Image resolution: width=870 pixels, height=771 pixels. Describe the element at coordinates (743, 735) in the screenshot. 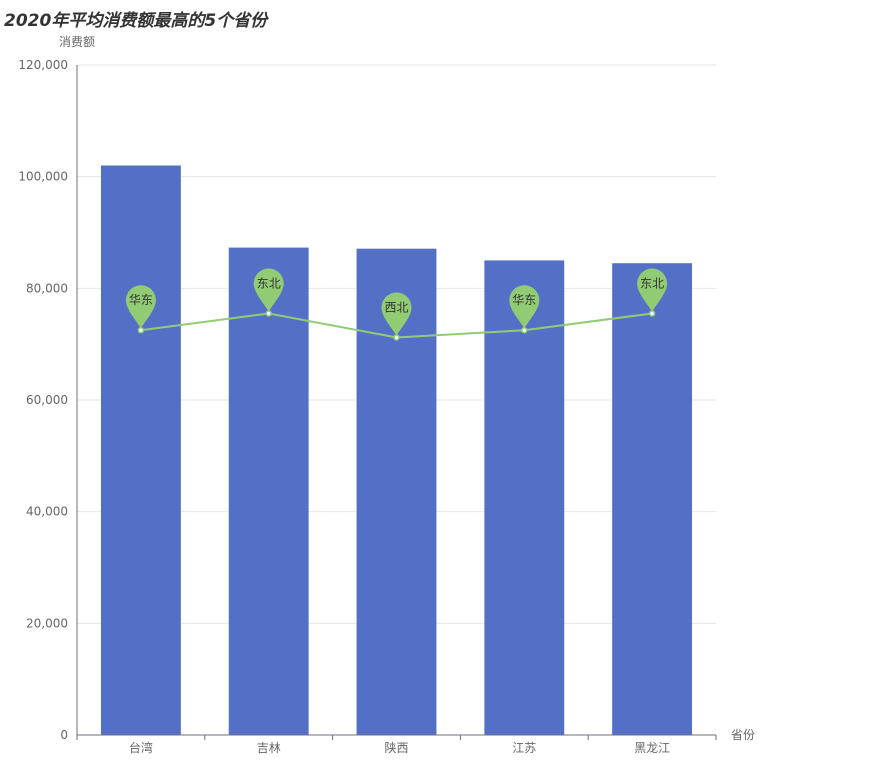

I see `x-axis-title: 省份` at that location.